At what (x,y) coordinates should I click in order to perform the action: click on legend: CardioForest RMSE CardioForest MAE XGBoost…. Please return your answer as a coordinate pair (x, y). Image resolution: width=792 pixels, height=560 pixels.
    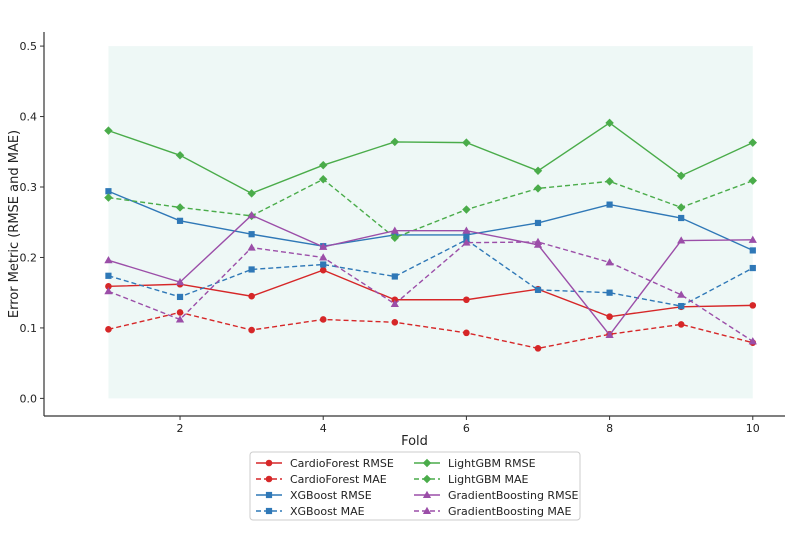
    Looking at the image, I should click on (415, 486).